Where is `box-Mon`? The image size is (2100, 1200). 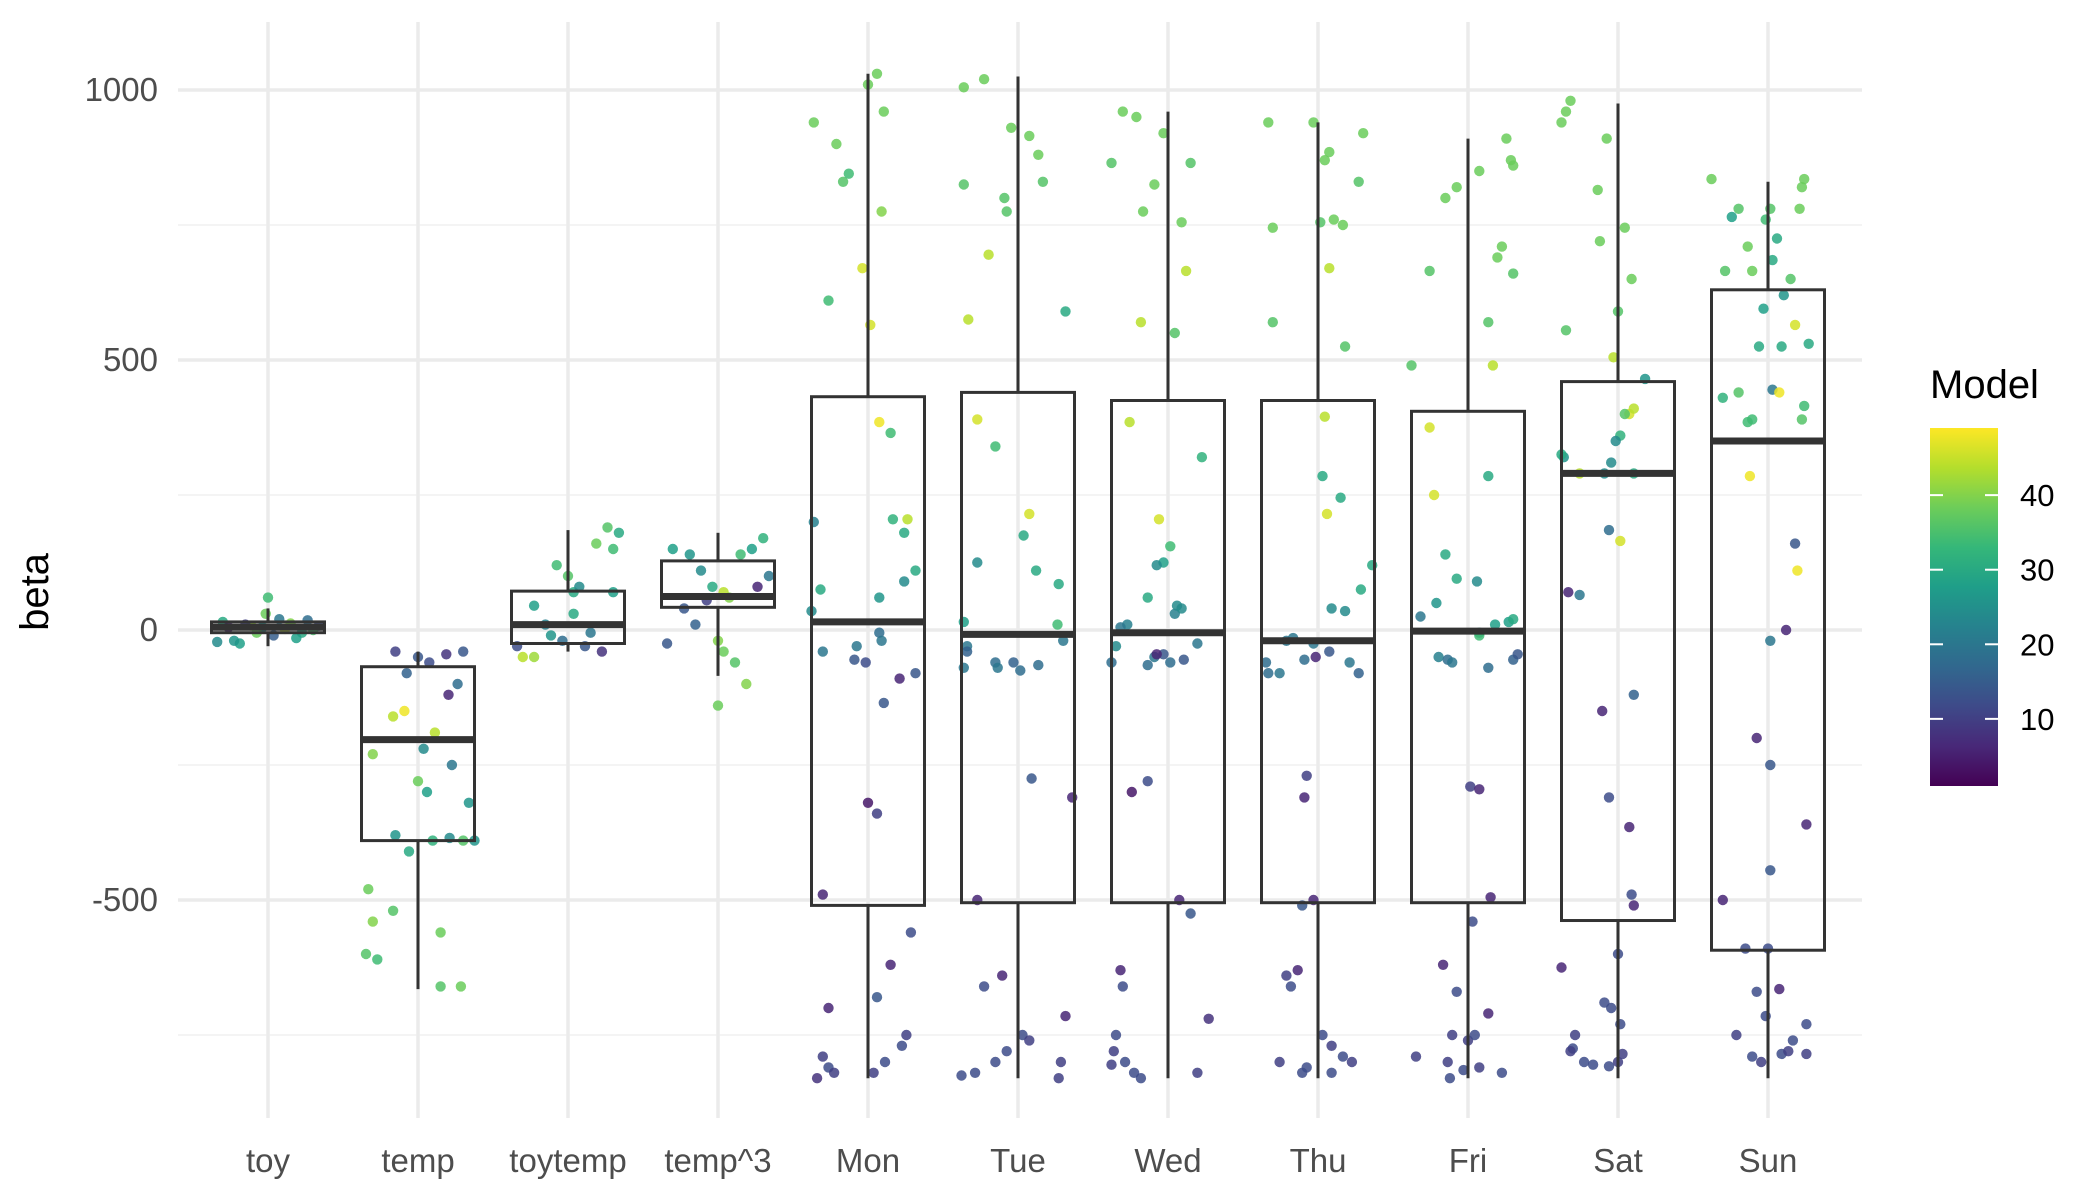
box-Mon is located at coordinates (868, 576).